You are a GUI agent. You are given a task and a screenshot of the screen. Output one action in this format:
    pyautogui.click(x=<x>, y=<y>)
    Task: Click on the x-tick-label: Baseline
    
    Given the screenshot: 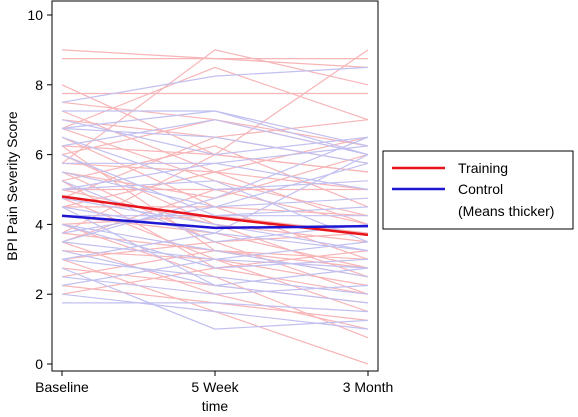 What is the action you would take?
    pyautogui.click(x=62, y=387)
    